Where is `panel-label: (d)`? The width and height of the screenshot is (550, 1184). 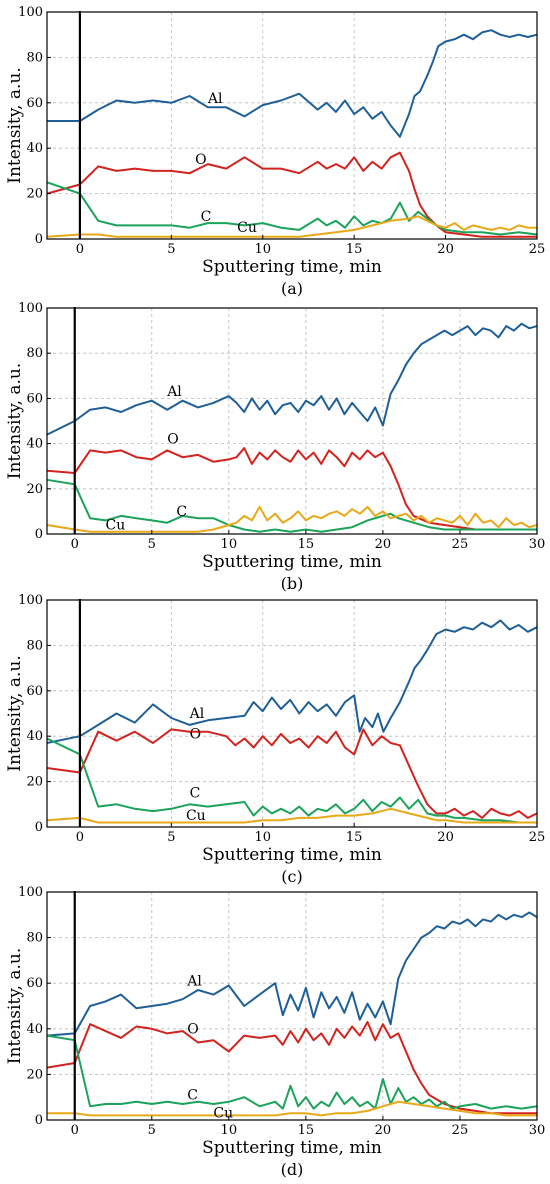 panel-label: (d) is located at coordinates (292, 1169).